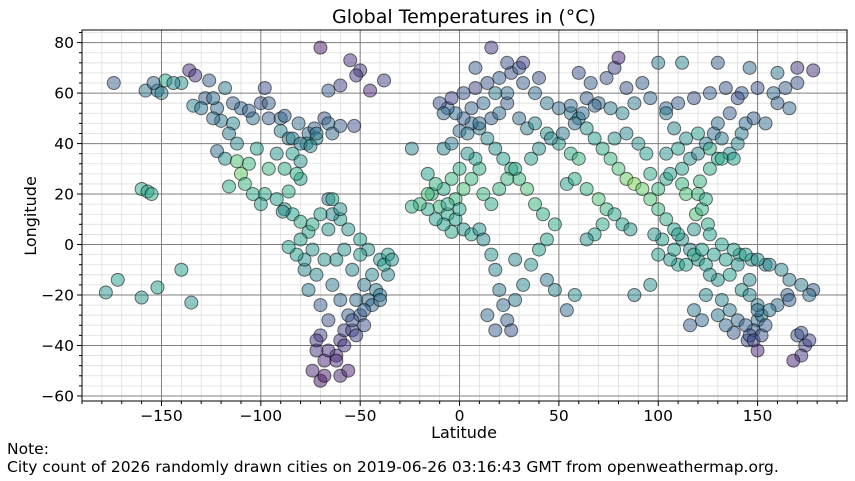 Image resolution: width=855 pixels, height=481 pixels. I want to click on x-tick-label: −150, so click(161, 416).